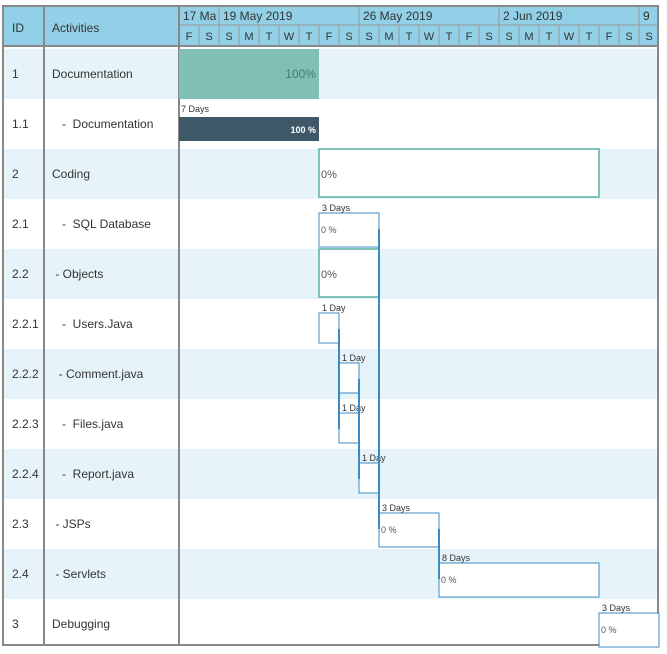 Image resolution: width=667 pixels, height=654 pixels. Describe the element at coordinates (71, 524) in the screenshot. I see `activity-name: - JSPs` at that location.